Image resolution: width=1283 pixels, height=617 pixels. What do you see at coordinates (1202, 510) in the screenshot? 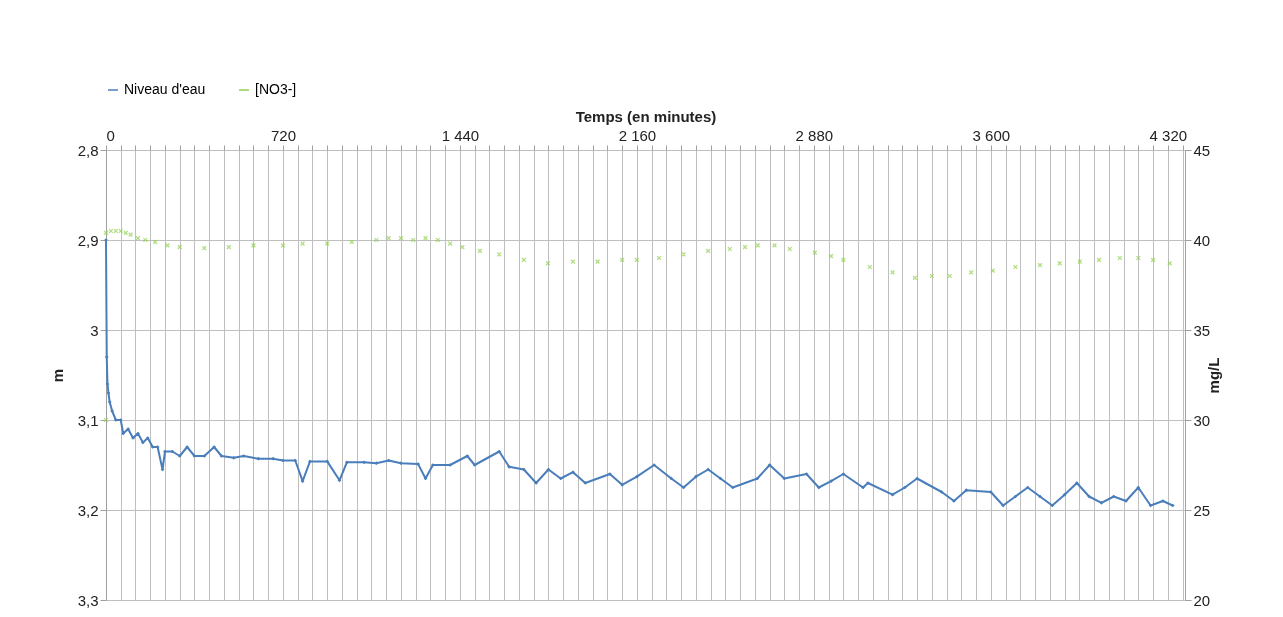
I see `y2-tick-label: 25` at bounding box center [1202, 510].